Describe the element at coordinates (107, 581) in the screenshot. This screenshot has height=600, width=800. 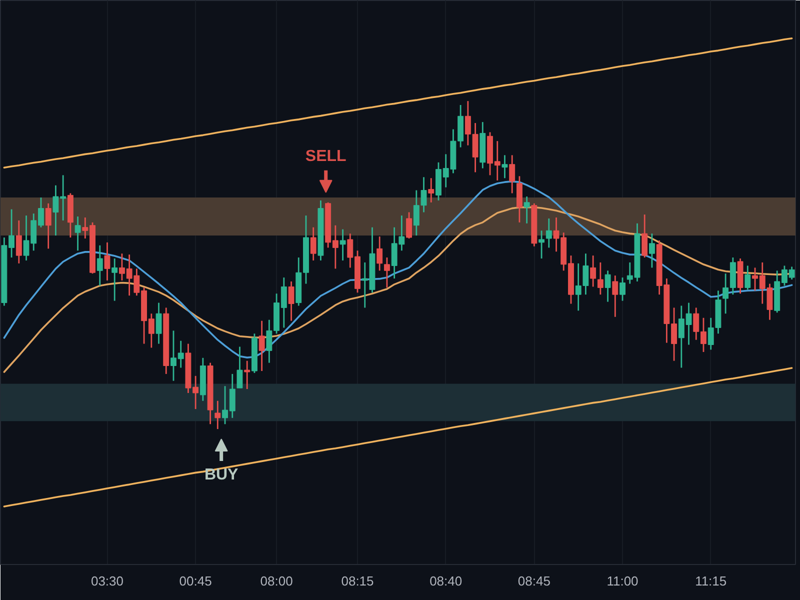
I see `x-tick-label: 03:30` at that location.